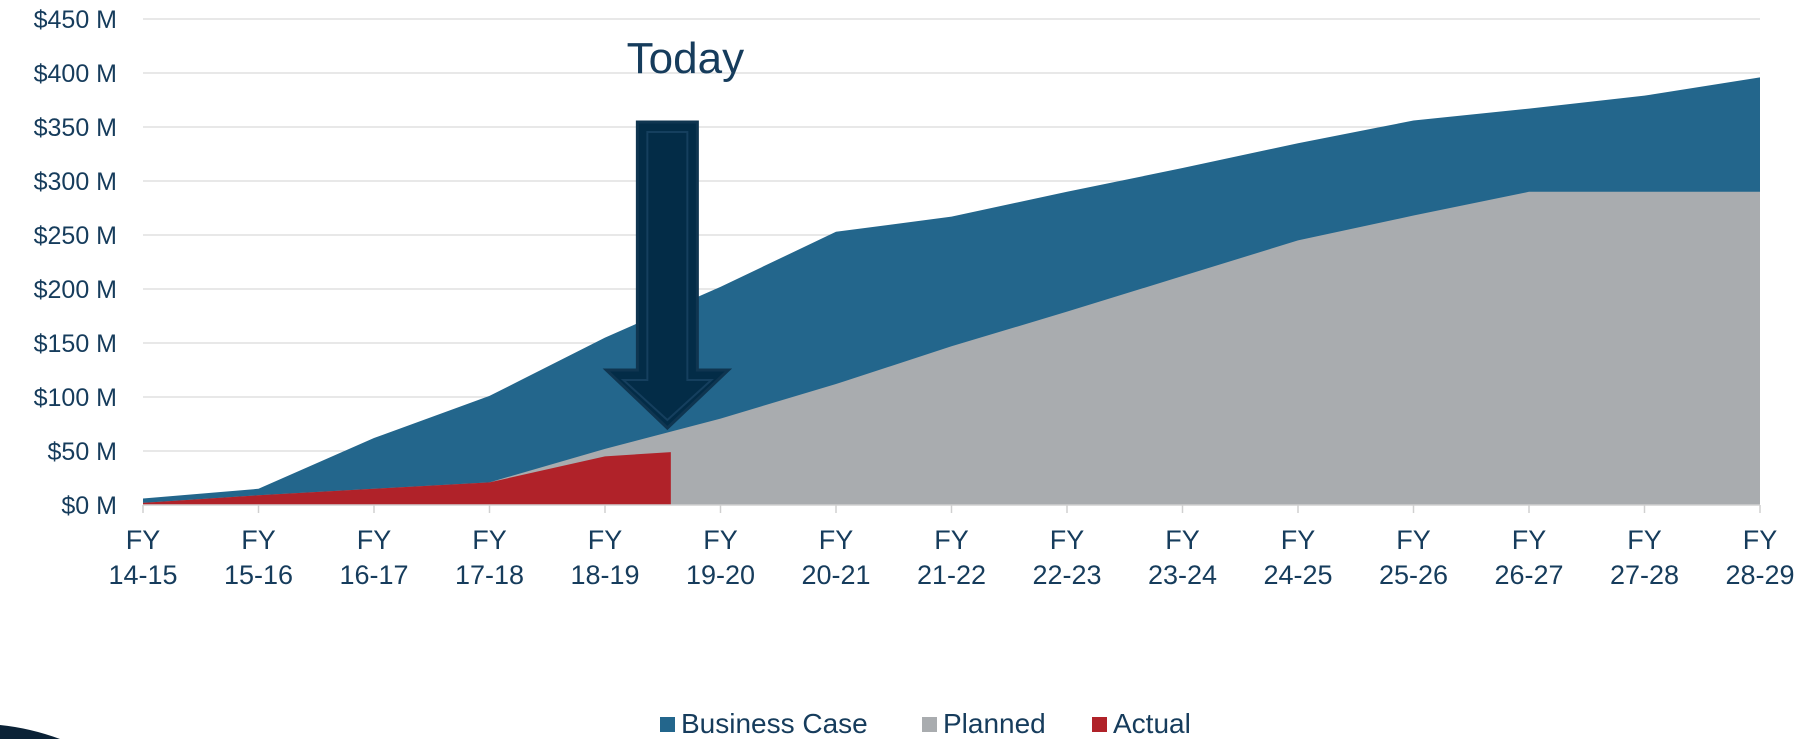 The width and height of the screenshot is (1818, 739). Describe the element at coordinates (489, 575) in the screenshot. I see `x-tick-label: 17-18` at that location.